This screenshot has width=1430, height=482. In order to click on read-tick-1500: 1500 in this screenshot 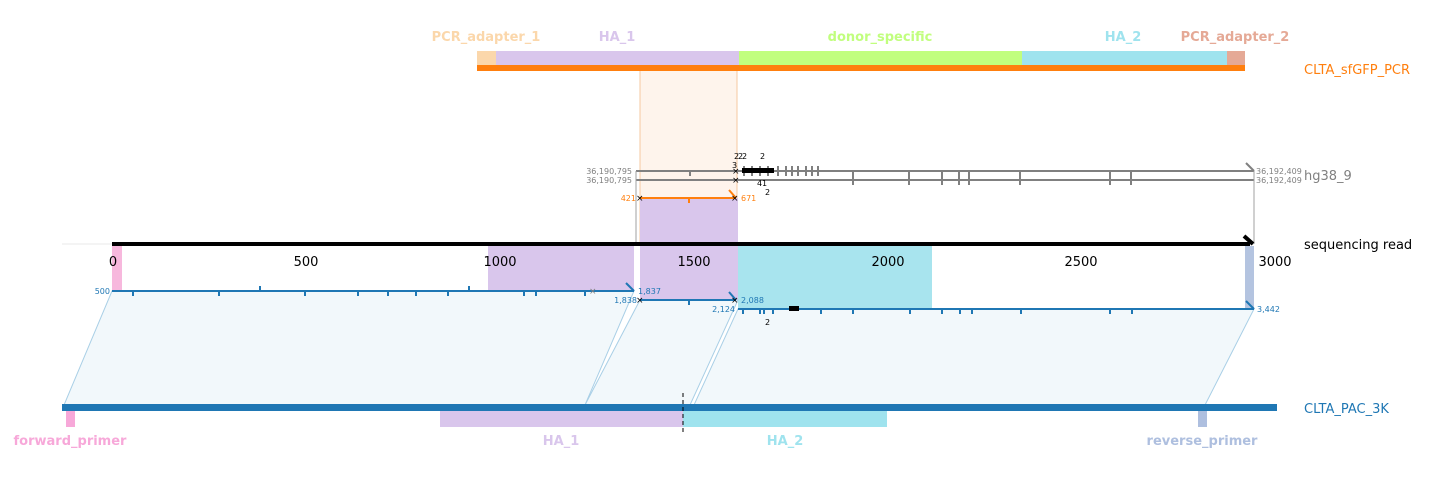, I will do `click(693, 262)`.